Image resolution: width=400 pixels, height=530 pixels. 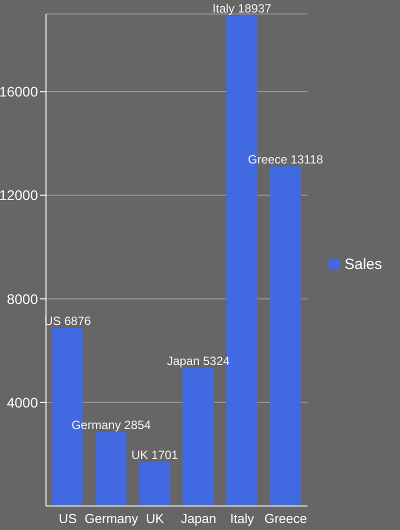 I want to click on x-tick-label: Japan, so click(x=198, y=518).